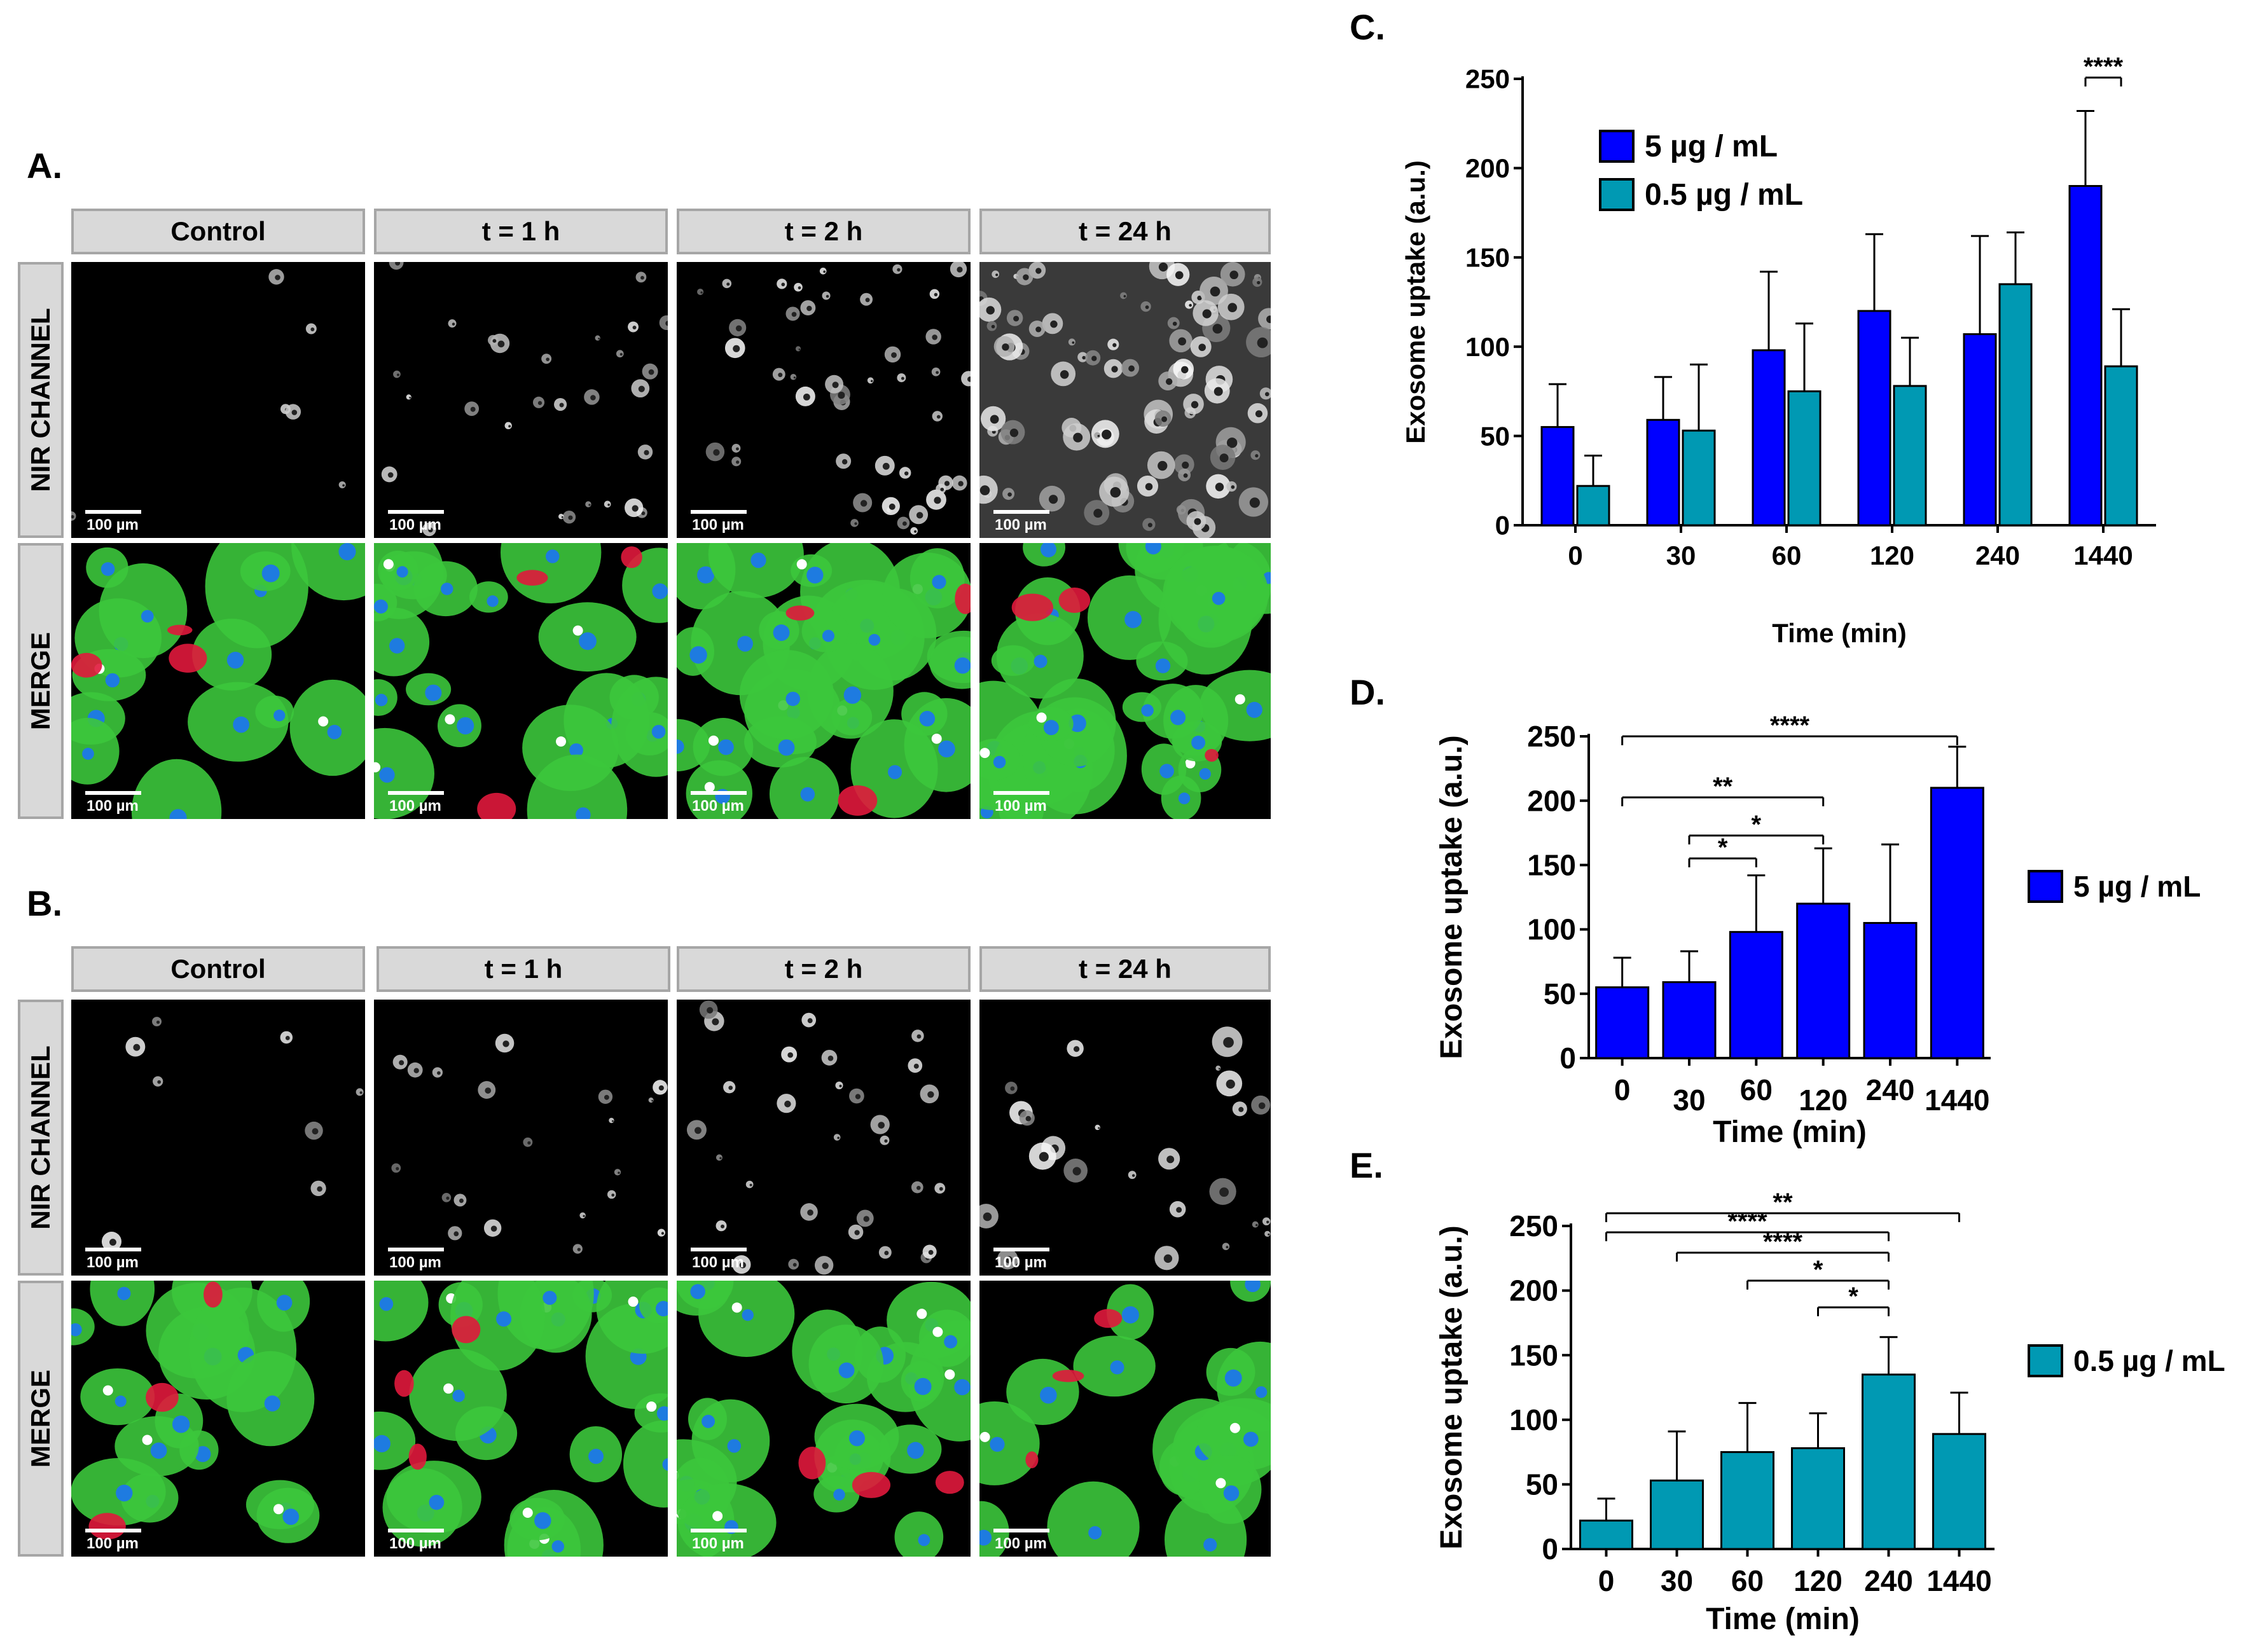  I want to click on y-axis-label: Exosome uptake (a.u.), so click(1452, 897).